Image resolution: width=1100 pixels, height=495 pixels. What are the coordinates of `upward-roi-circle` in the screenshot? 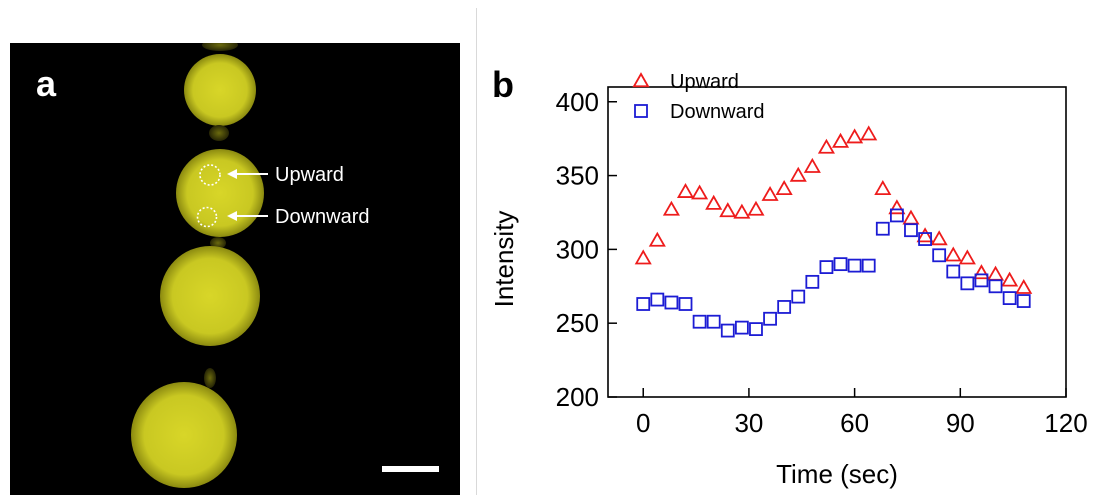 It's located at (210, 175).